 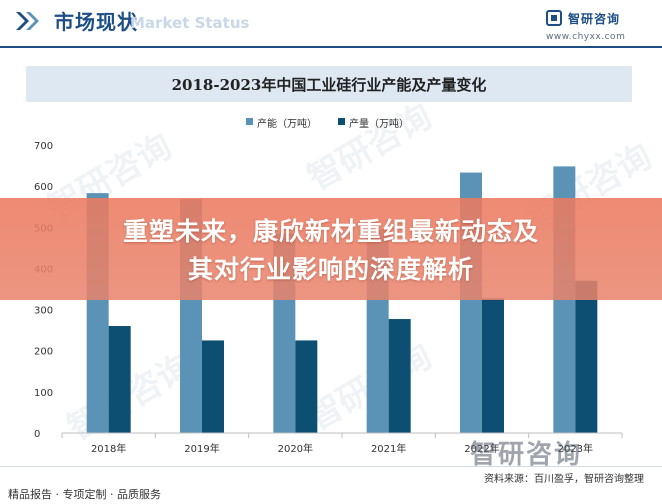 I want to click on y-tick-label: 0, so click(x=37, y=434).